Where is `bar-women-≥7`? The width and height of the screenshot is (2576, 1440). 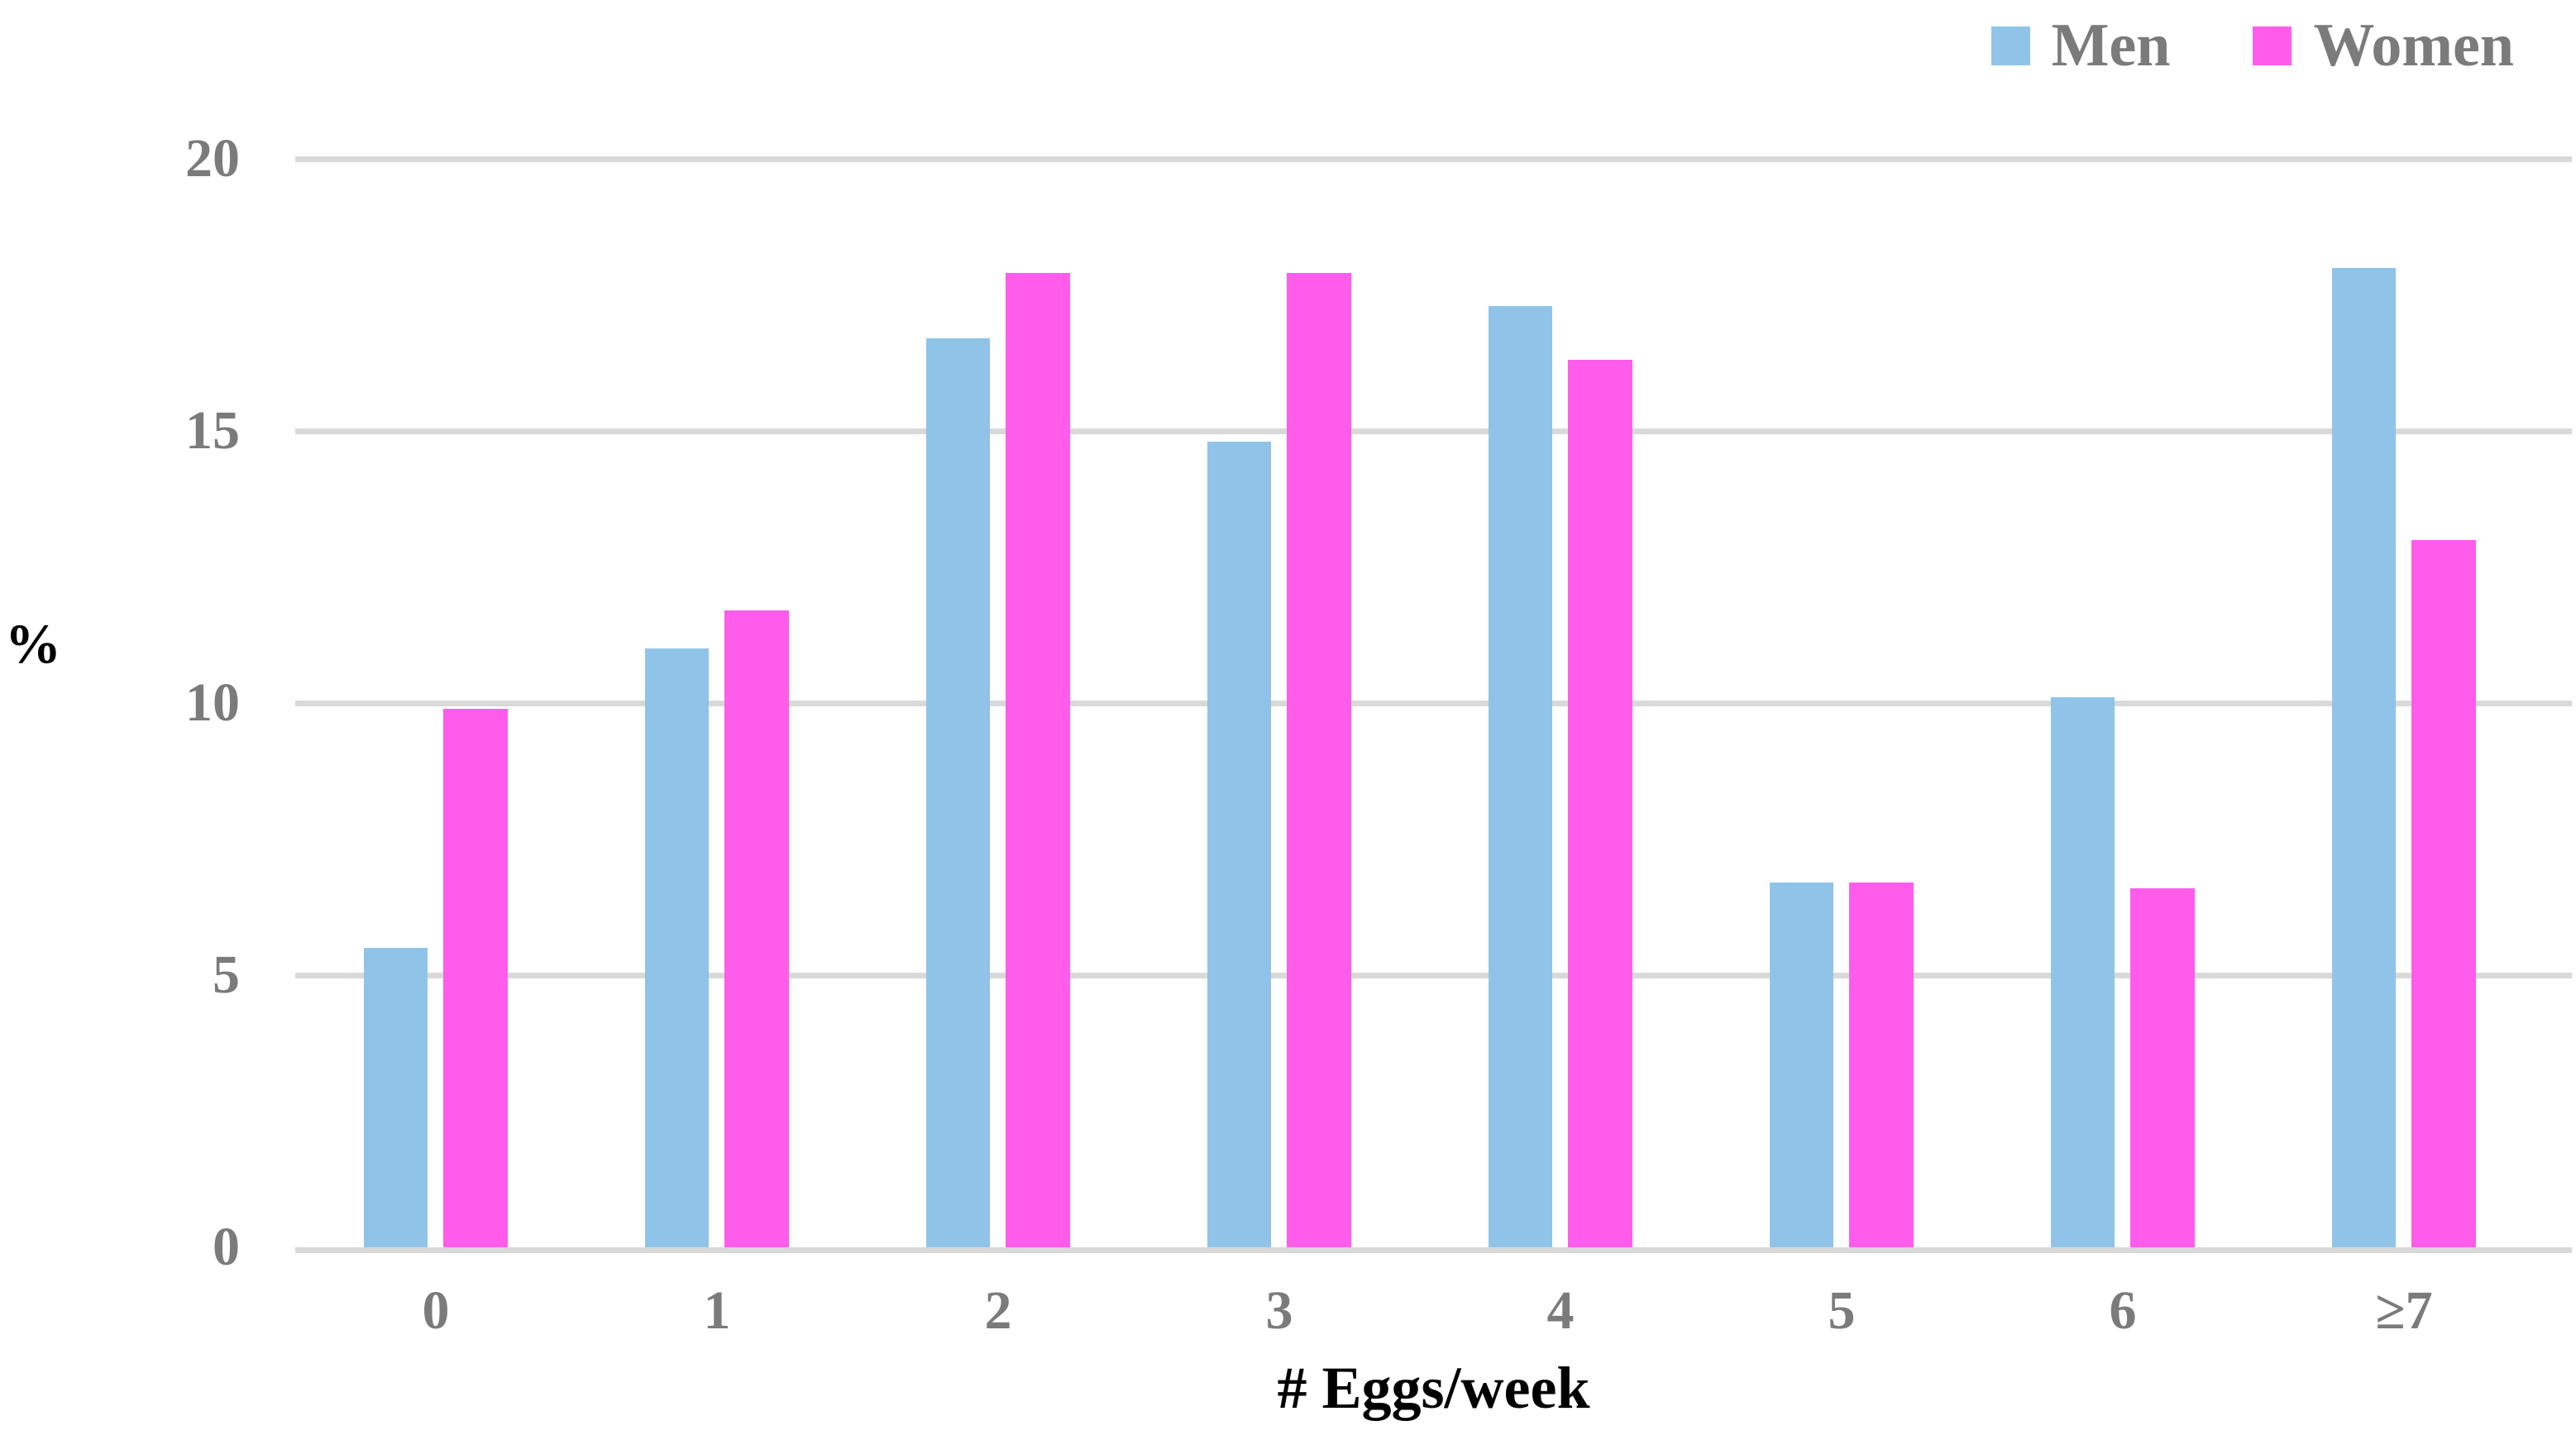 bar-women-≥7 is located at coordinates (2443, 893).